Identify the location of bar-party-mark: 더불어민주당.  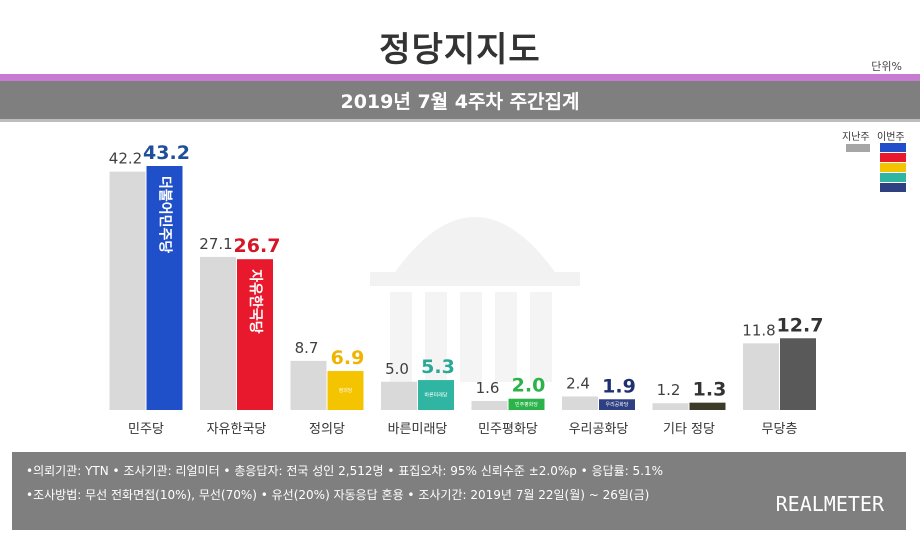
(165, 214).